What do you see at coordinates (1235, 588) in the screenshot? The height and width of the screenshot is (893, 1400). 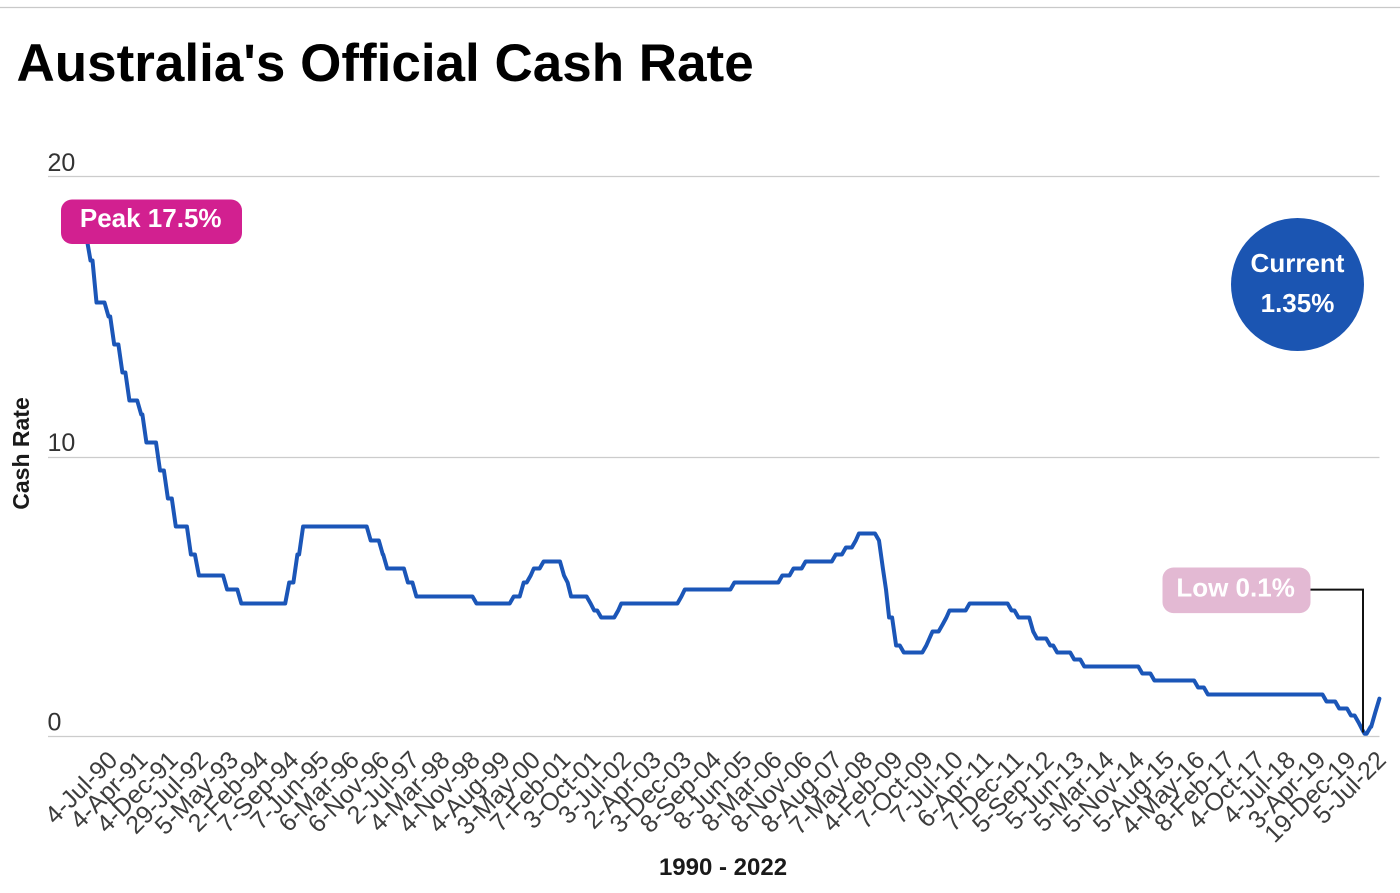 I see `svg-text: Low 0.1%` at bounding box center [1235, 588].